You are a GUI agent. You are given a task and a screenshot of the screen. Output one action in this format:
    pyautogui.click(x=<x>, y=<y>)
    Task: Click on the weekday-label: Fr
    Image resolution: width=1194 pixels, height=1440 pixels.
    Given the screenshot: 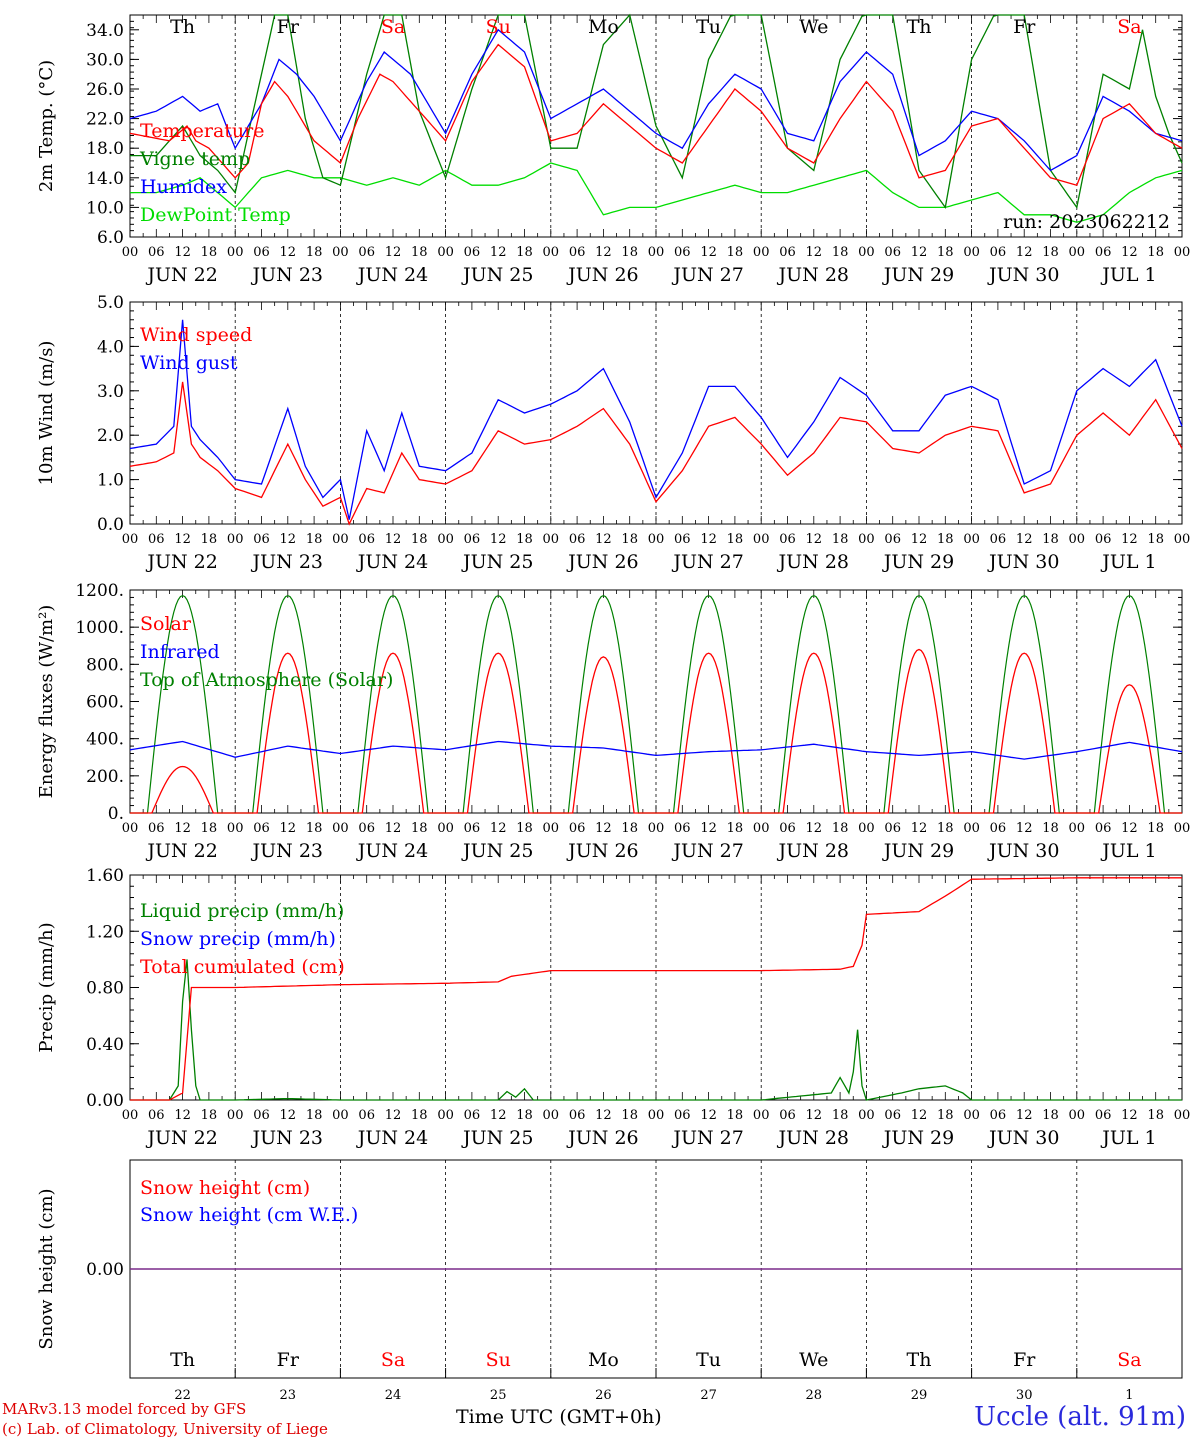 What is the action you would take?
    pyautogui.click(x=1024, y=27)
    